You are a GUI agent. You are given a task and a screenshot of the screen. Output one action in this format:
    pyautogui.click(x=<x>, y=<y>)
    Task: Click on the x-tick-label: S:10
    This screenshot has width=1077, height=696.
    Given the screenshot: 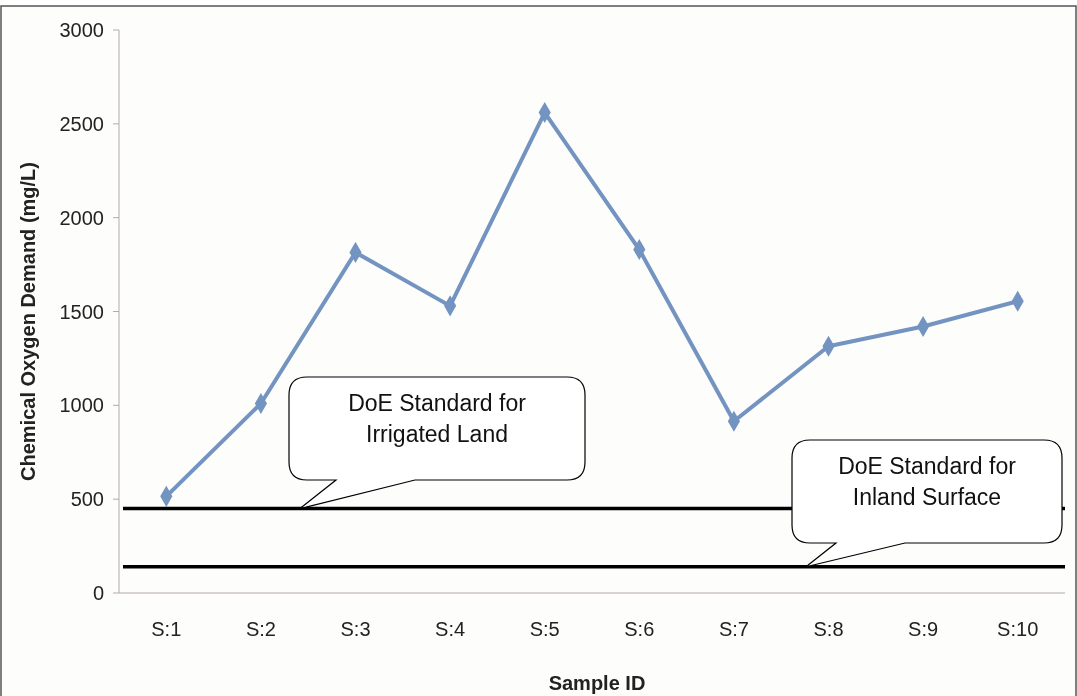 What is the action you would take?
    pyautogui.click(x=1018, y=629)
    